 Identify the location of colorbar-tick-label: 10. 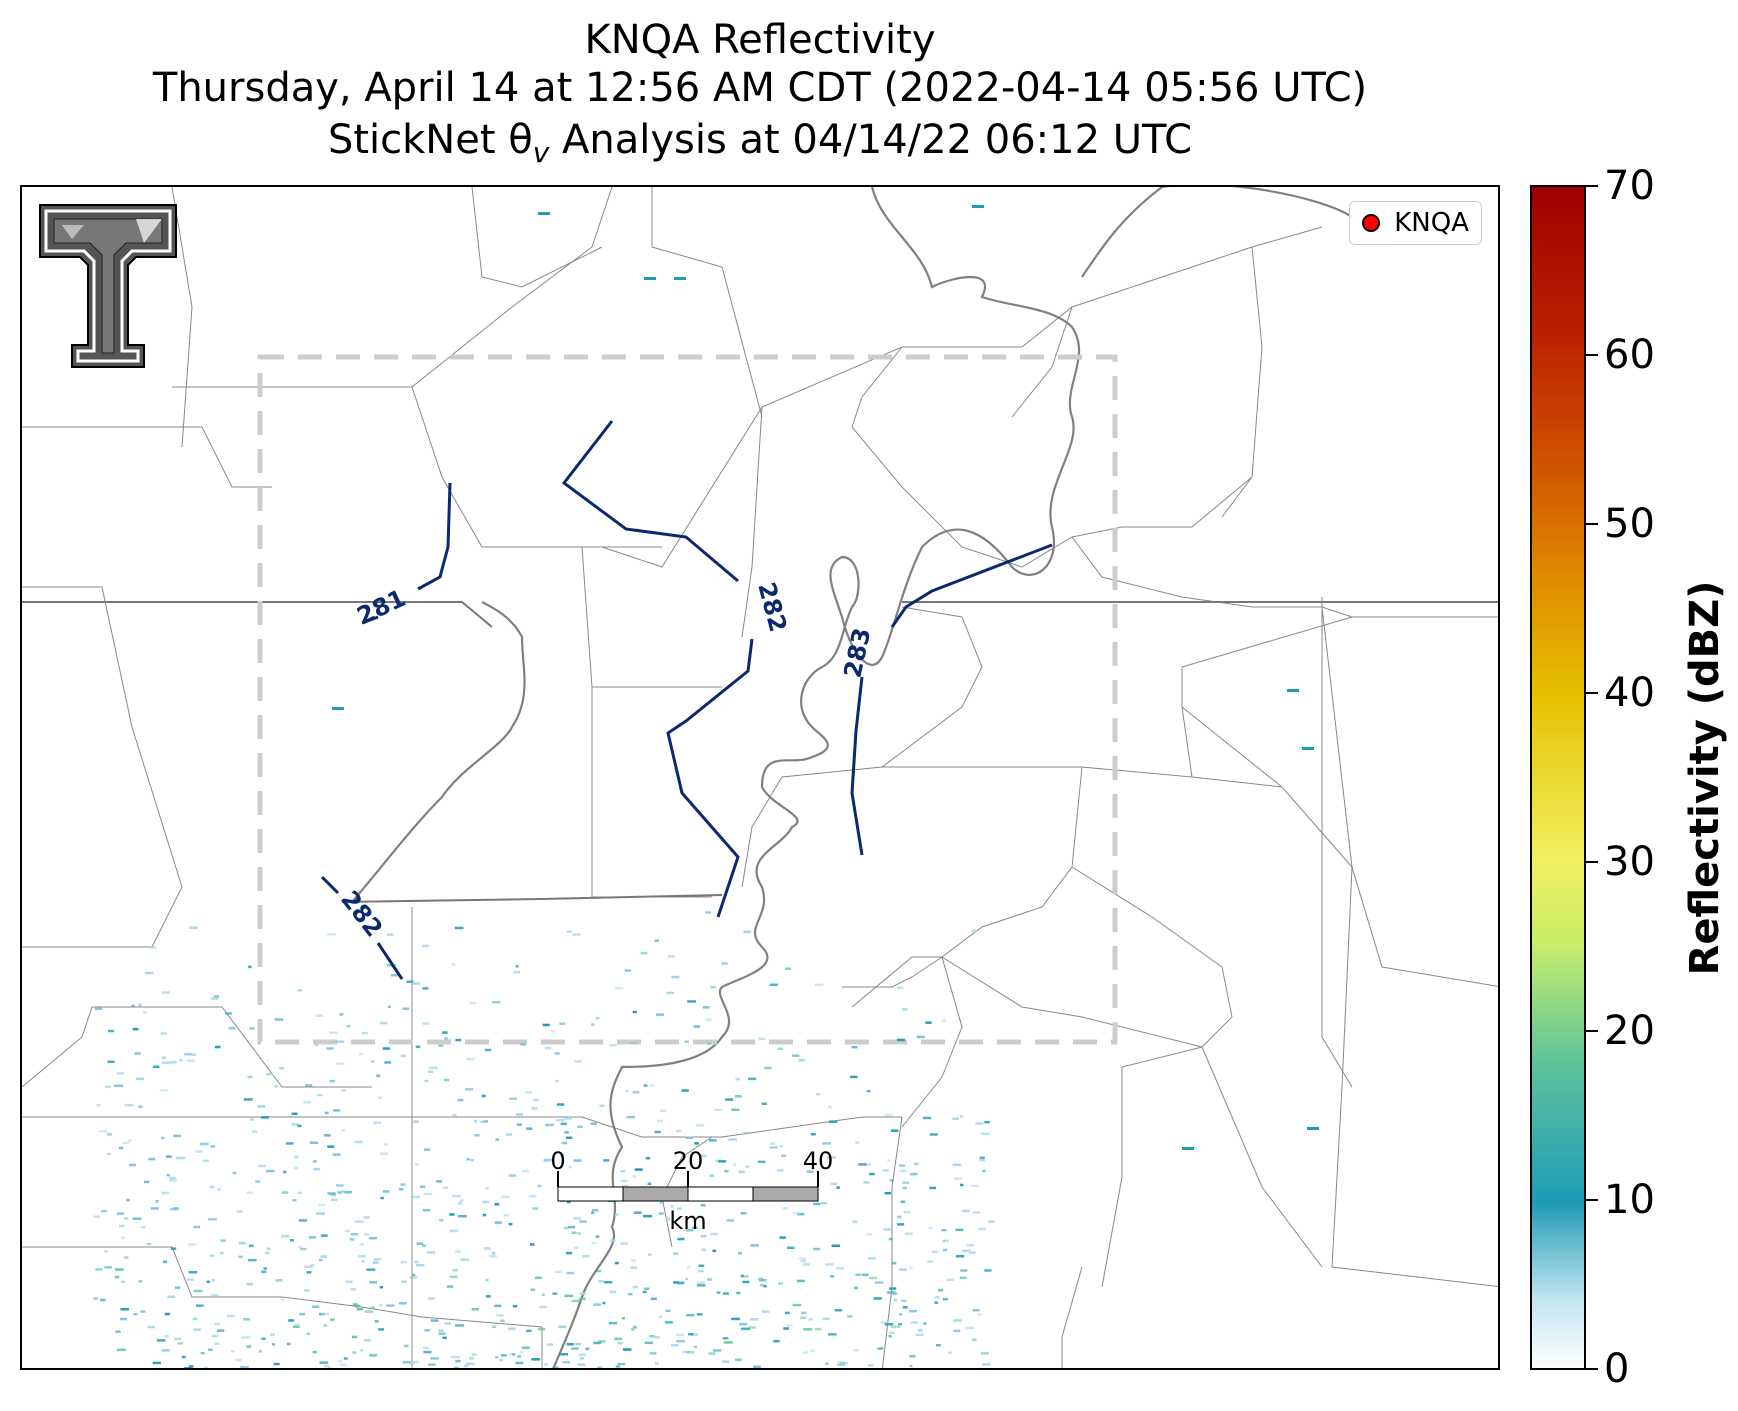
(1629, 1200).